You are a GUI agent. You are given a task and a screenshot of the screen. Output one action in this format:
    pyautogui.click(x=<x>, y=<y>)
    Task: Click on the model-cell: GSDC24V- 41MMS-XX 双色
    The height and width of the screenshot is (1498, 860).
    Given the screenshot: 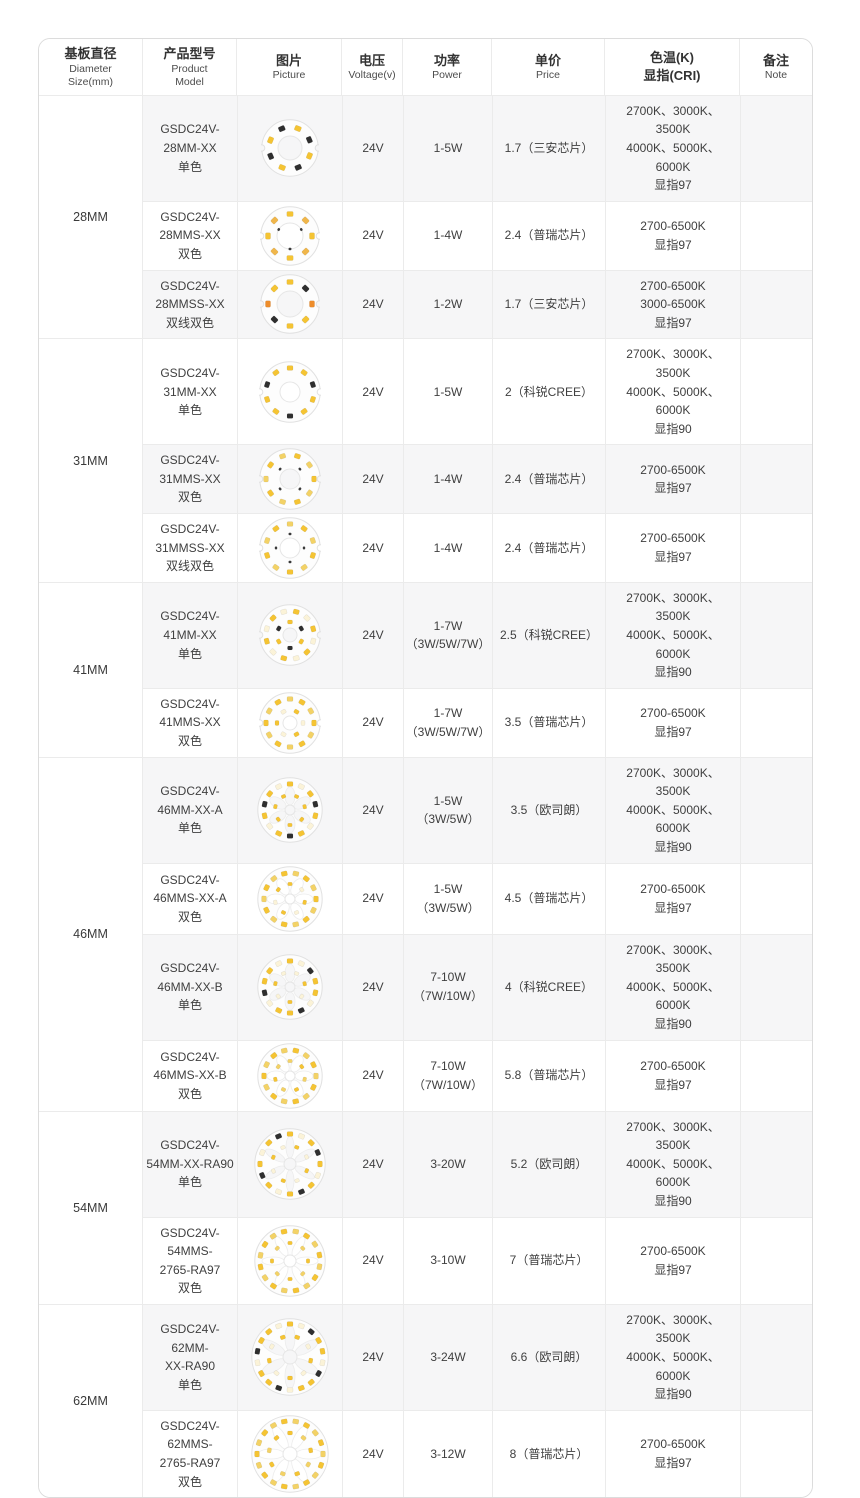 What is the action you would take?
    pyautogui.click(x=190, y=723)
    